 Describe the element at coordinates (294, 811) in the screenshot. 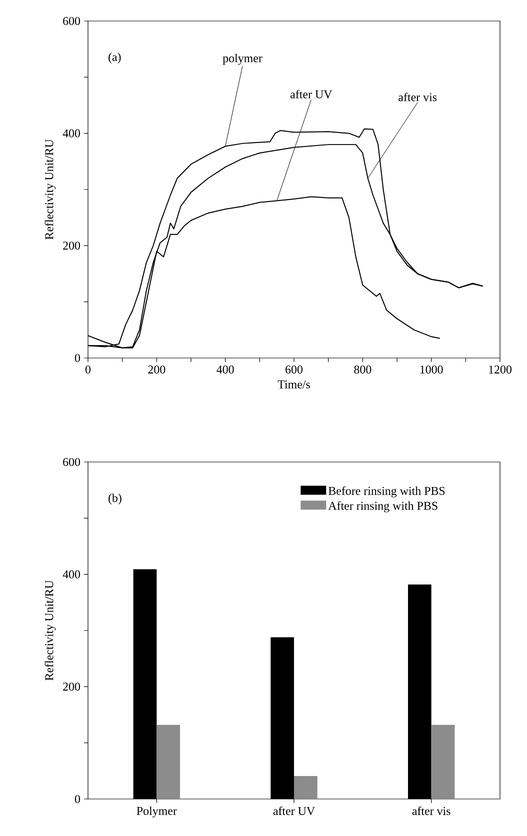

I see `x-tick-label: after UV` at that location.